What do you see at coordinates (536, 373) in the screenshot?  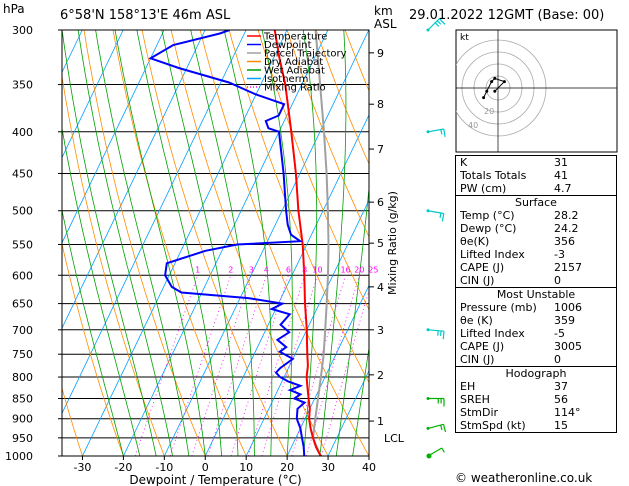 I see `hodograph-section-title: Hodograph` at bounding box center [536, 373].